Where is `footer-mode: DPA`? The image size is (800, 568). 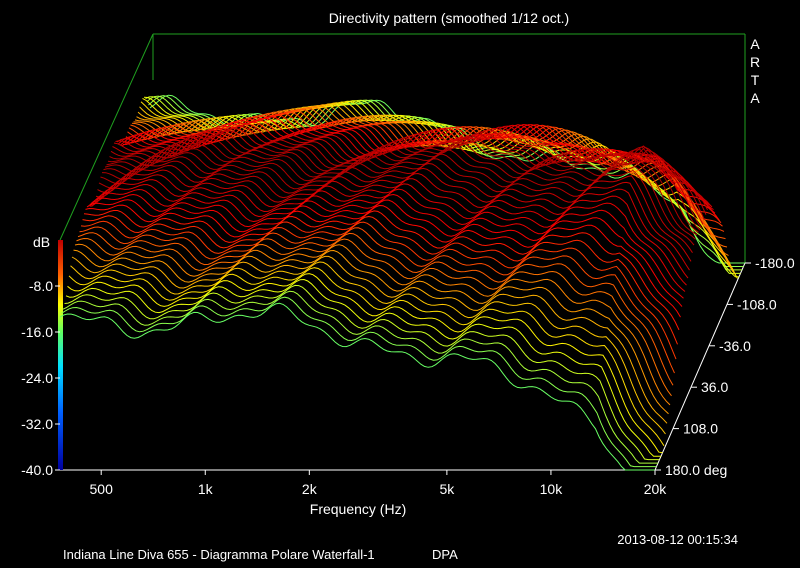
footer-mode: DPA is located at coordinates (445, 554).